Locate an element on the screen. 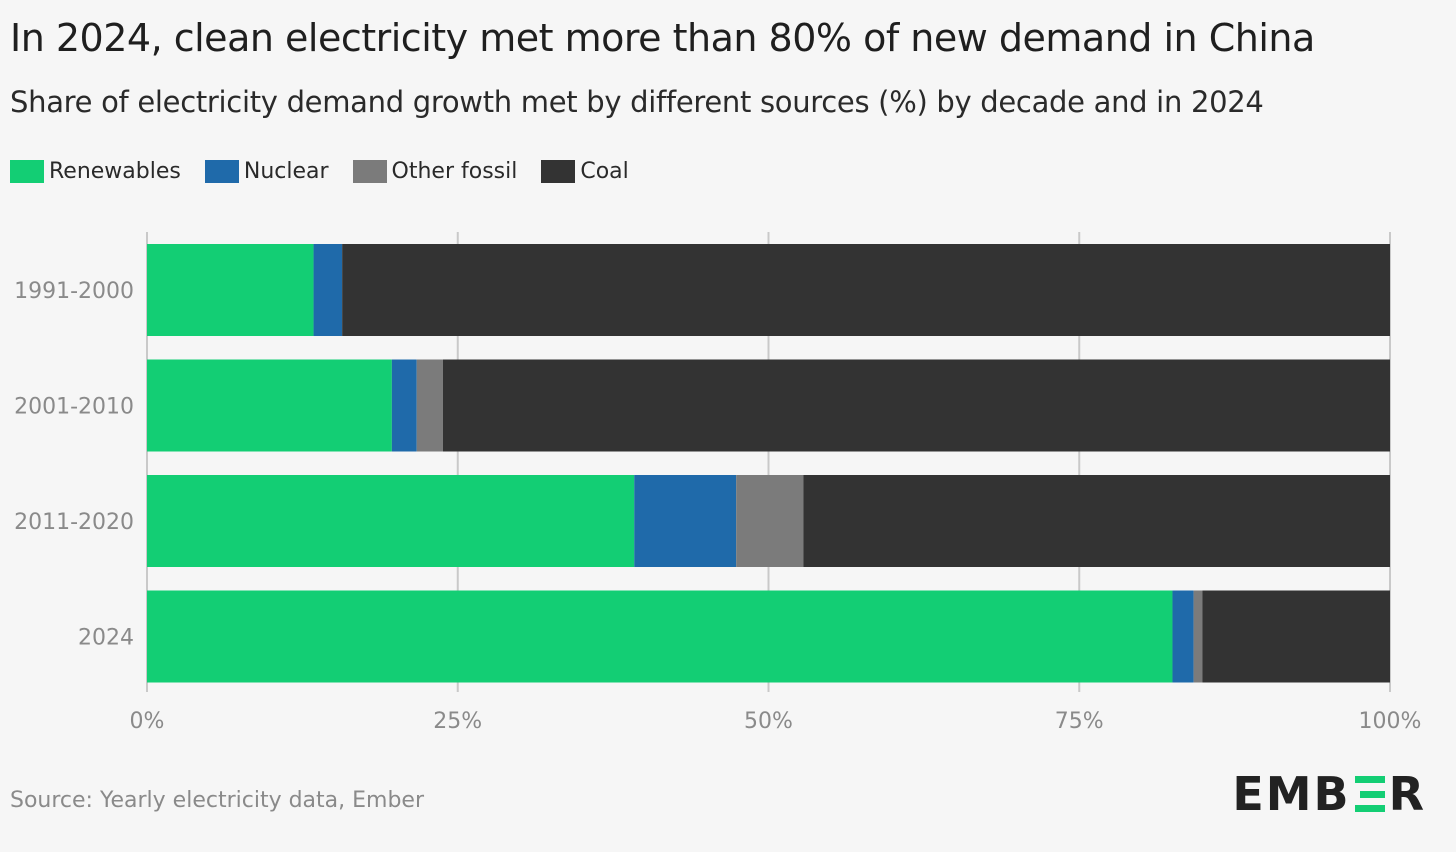 This screenshot has height=852, width=1456. source-note: Source: Yearly electricity data, Ember is located at coordinates (217, 800).